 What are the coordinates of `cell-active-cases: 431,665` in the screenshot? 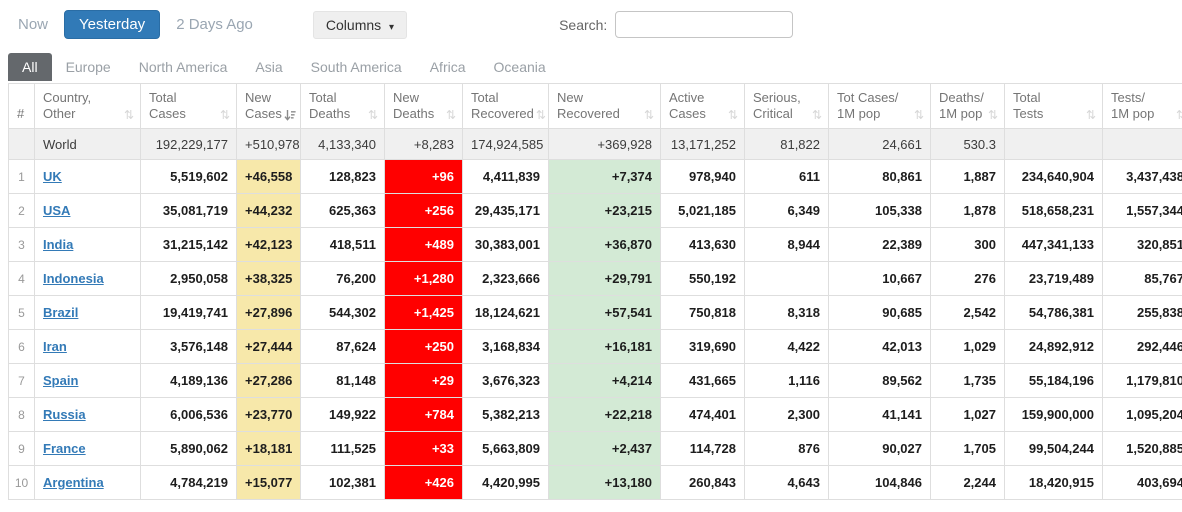 It's located at (702, 380).